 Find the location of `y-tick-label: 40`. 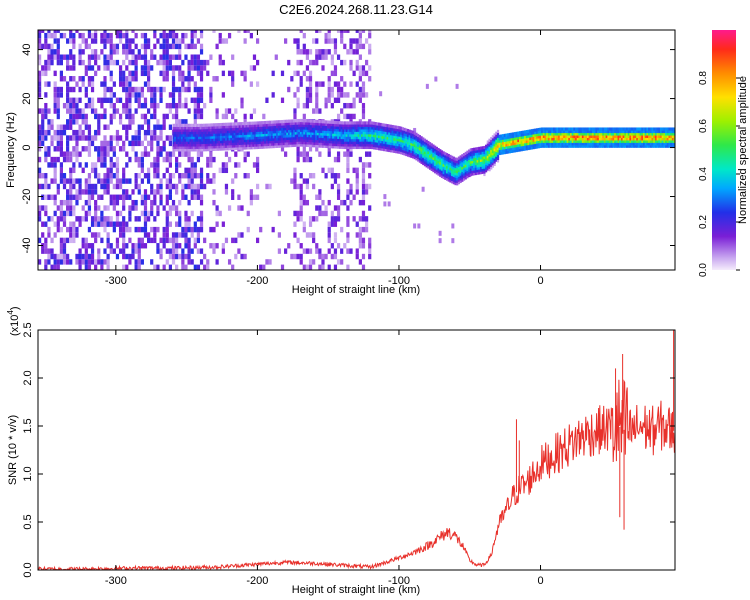

y-tick-label: 40 is located at coordinates (27, 49).